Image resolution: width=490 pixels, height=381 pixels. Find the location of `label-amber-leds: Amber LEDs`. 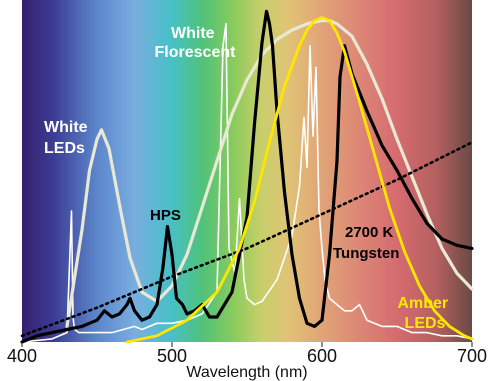

label-amber-leds: Amber LEDs is located at coordinates (424, 313).